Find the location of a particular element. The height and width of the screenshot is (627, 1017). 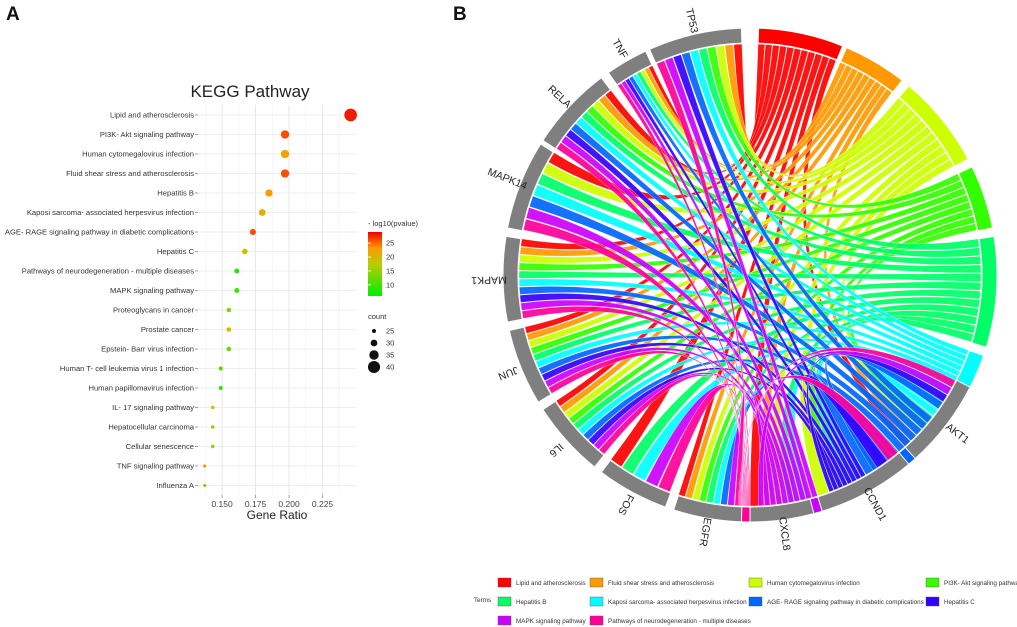

legend-label: Human cytomegalovirus infection is located at coordinates (813, 583).